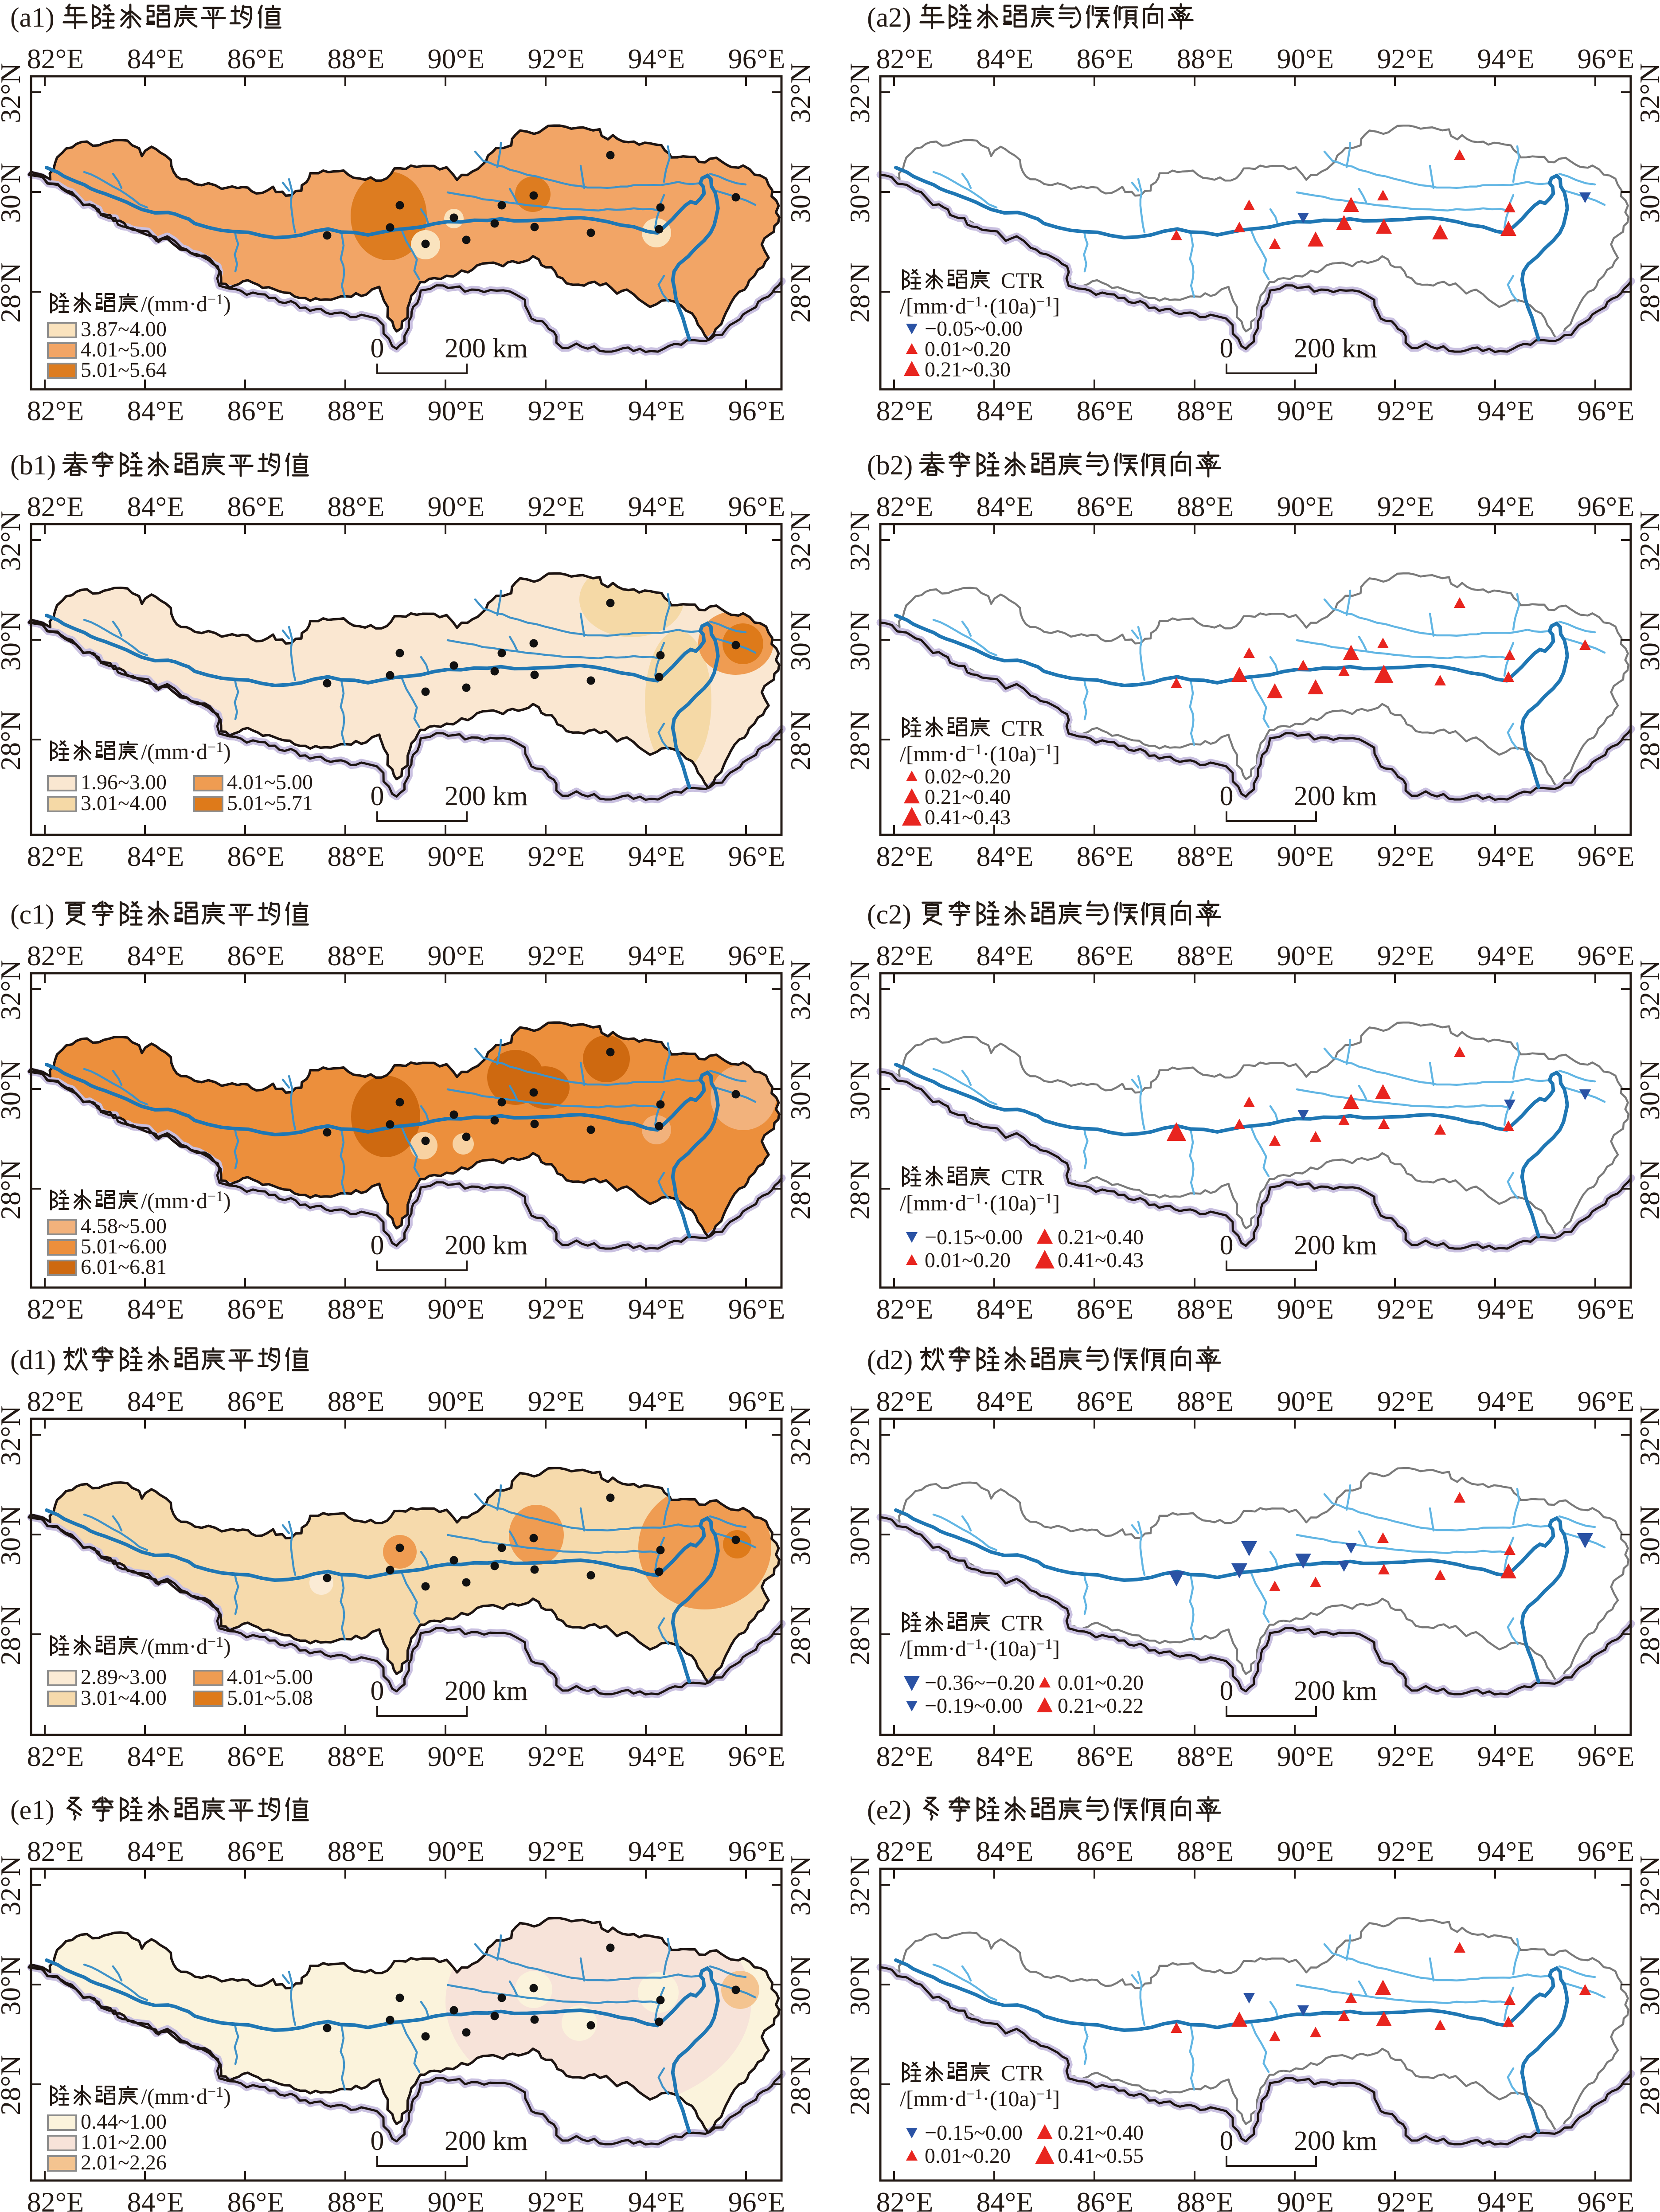 The image size is (1660, 2212). Describe the element at coordinates (968, 369) in the screenshot. I see `svg-text: 0.21~0.30` at that location.